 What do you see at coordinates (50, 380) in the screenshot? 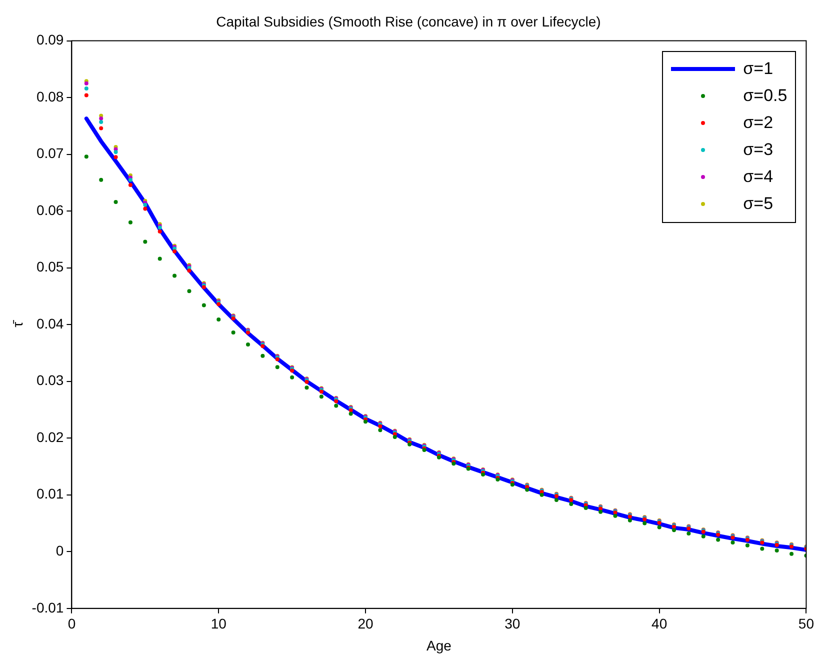
I see `y-tick-label: 0.03` at bounding box center [50, 380].